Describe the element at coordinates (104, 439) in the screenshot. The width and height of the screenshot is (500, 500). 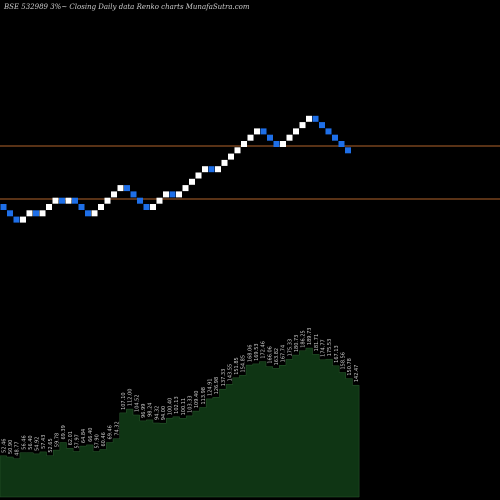
I see `area-value-label: 60.46` at that location.